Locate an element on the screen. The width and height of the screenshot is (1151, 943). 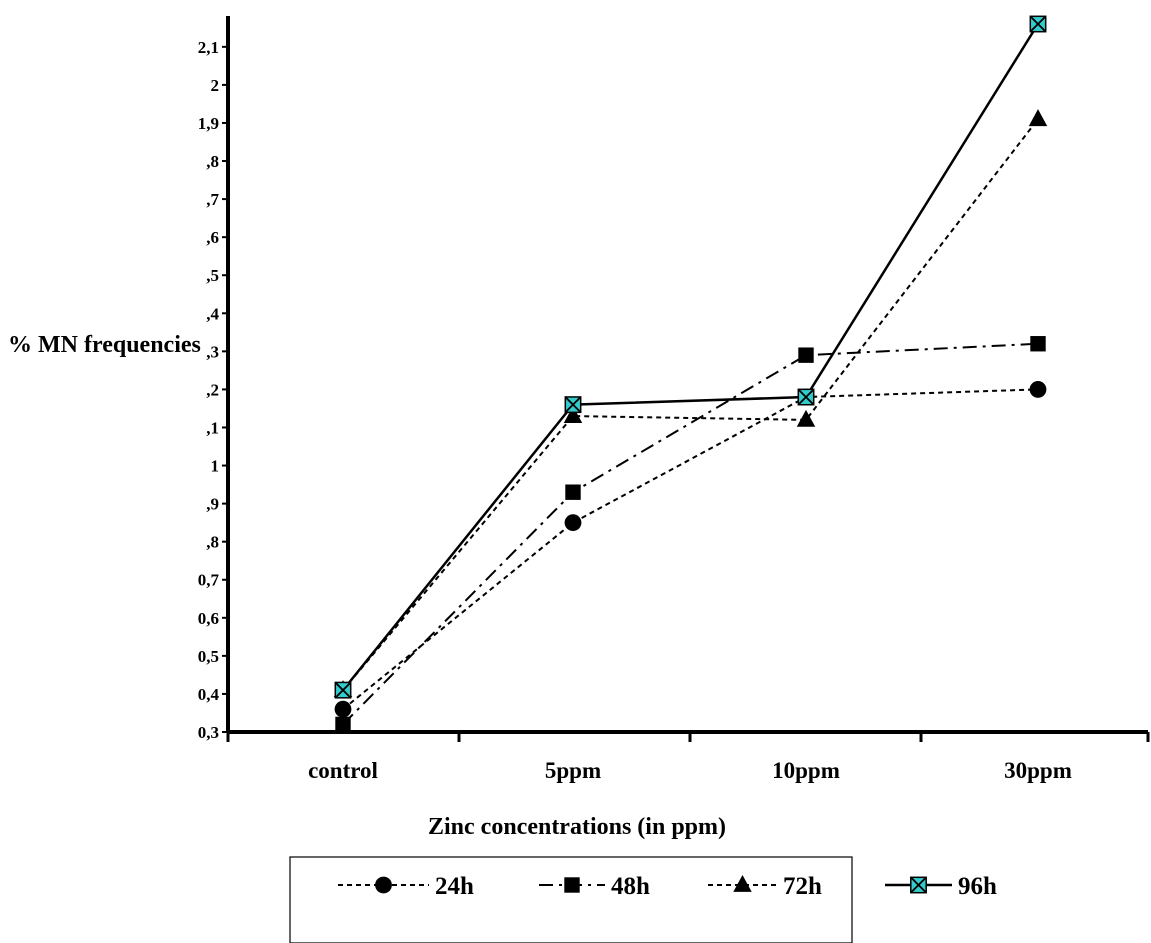
x-tick-label: 5ppm is located at coordinates (573, 770).